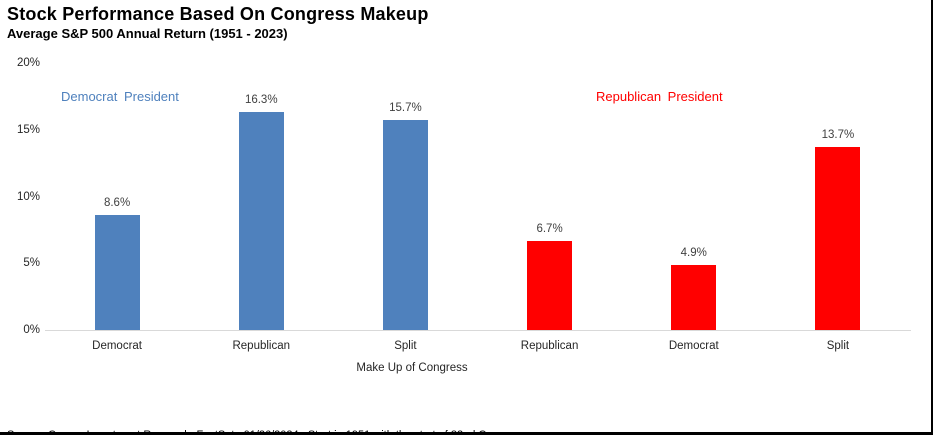 This screenshot has height=435, width=933. I want to click on y-axis-tick-label: 15%, so click(28, 129).